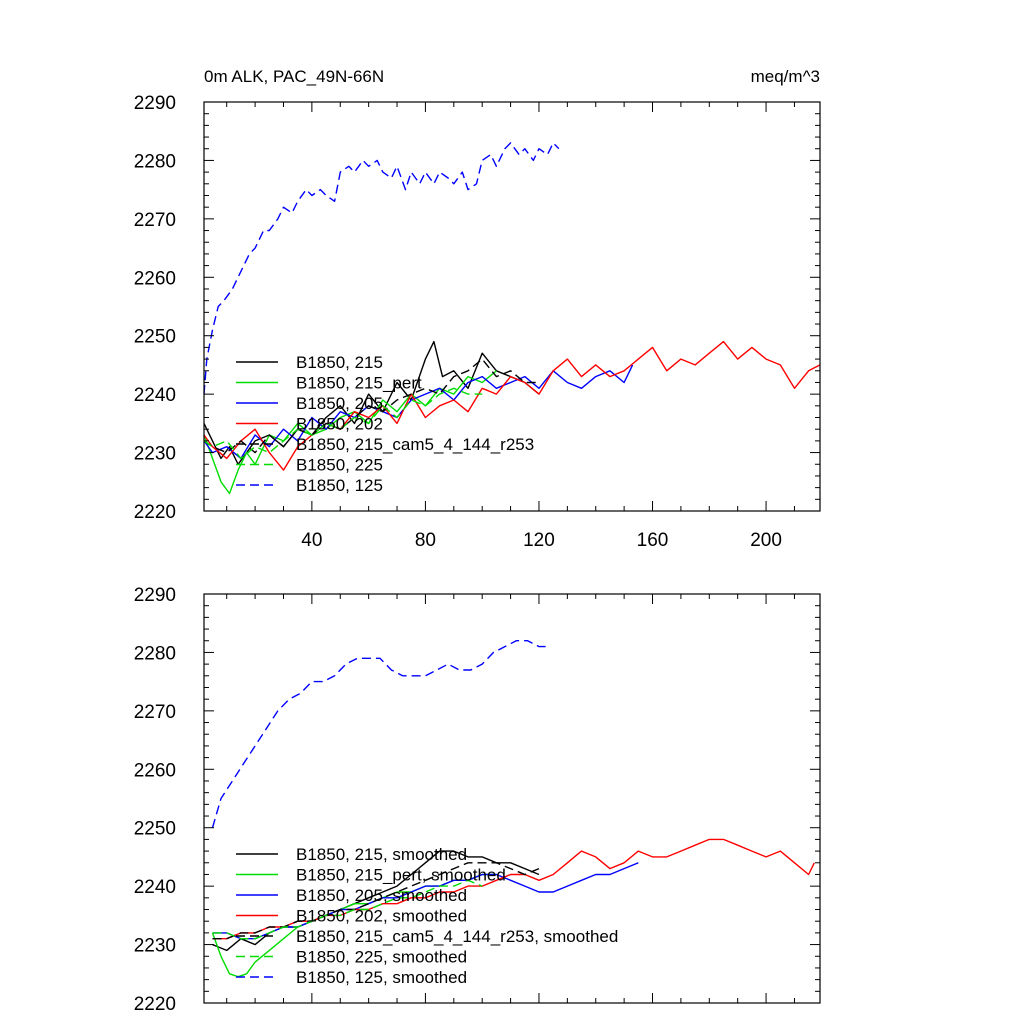 The image size is (1024, 1024). Describe the element at coordinates (339, 485) in the screenshot. I see `legend-label: B1850, 125` at that location.